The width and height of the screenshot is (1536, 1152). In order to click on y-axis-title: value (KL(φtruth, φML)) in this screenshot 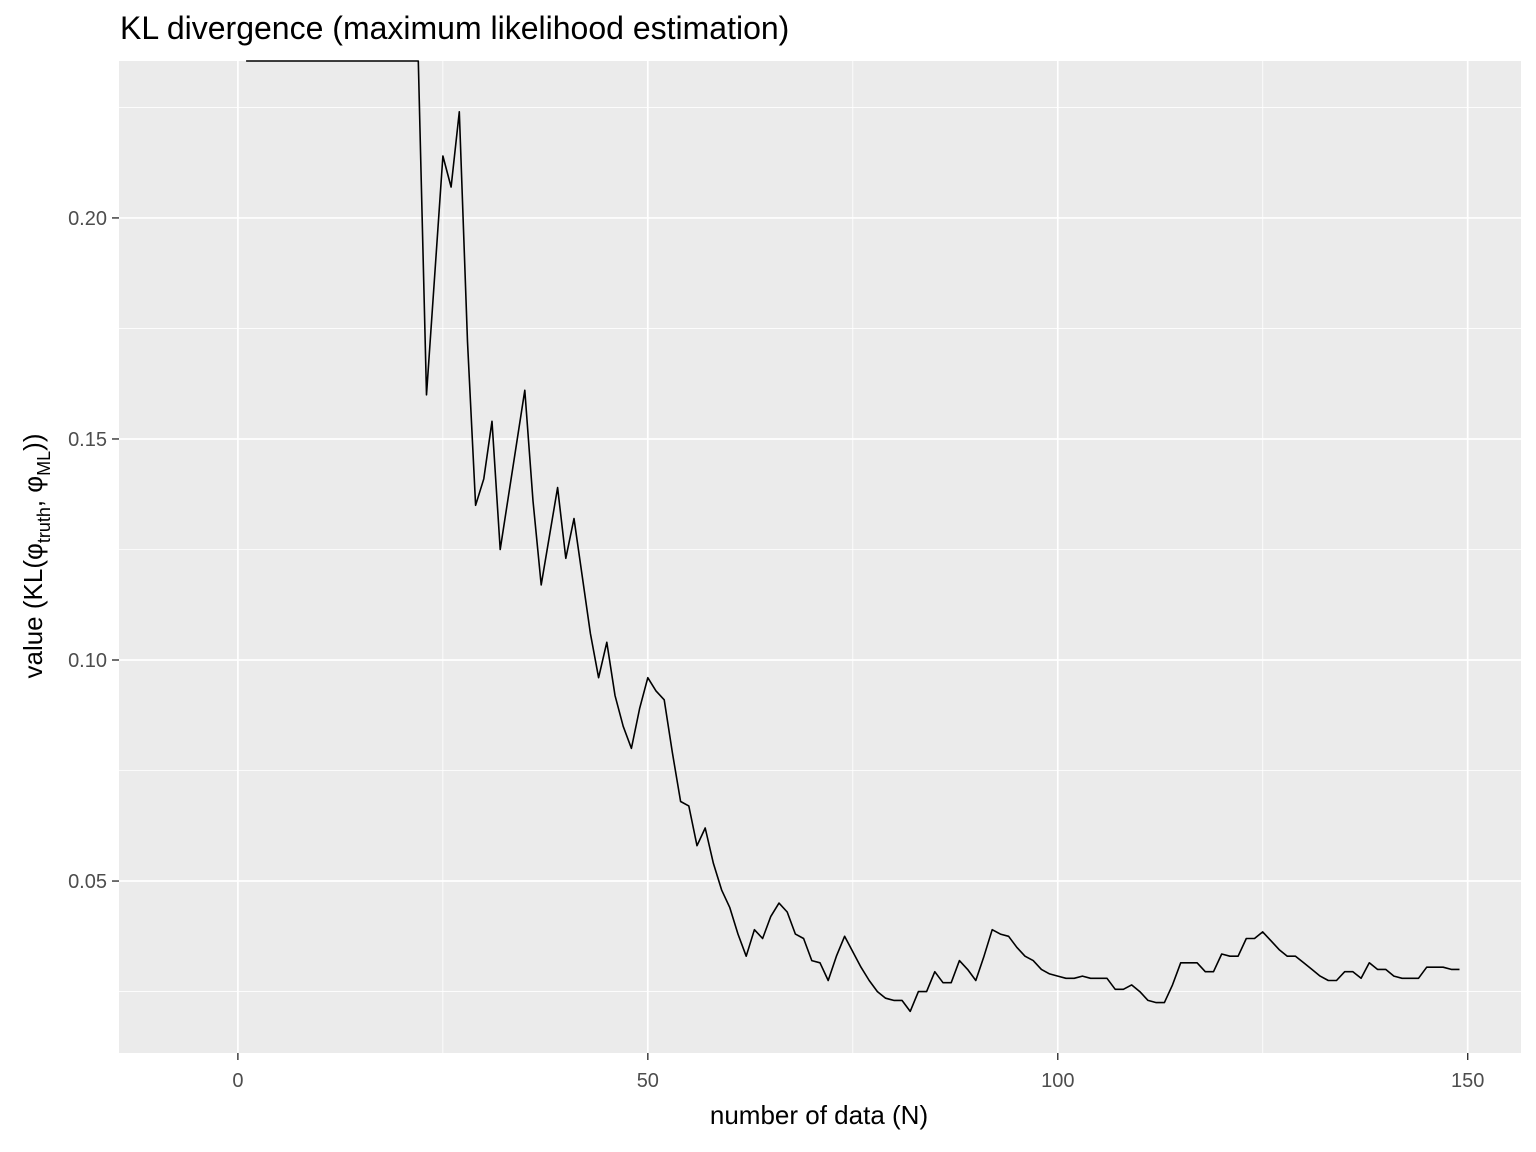, I will do `click(36, 555)`.